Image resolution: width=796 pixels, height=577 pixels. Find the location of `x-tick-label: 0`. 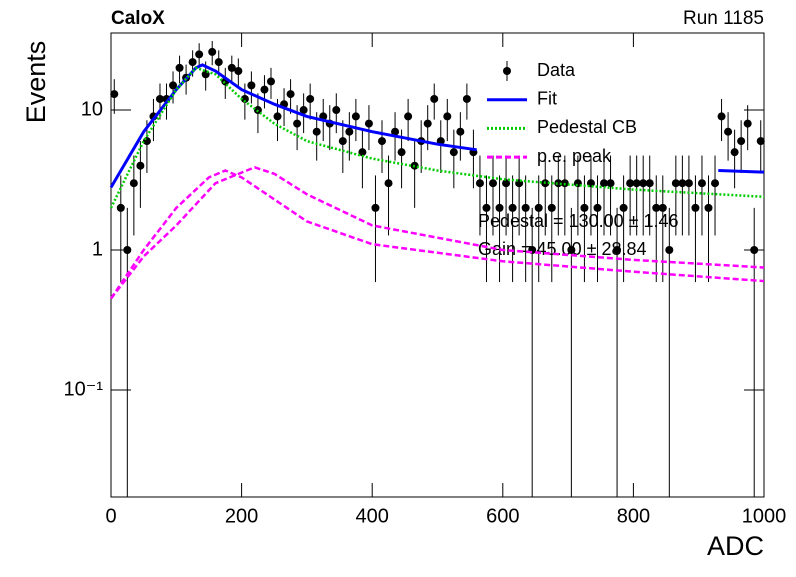

x-tick-label: 0 is located at coordinates (110, 516).